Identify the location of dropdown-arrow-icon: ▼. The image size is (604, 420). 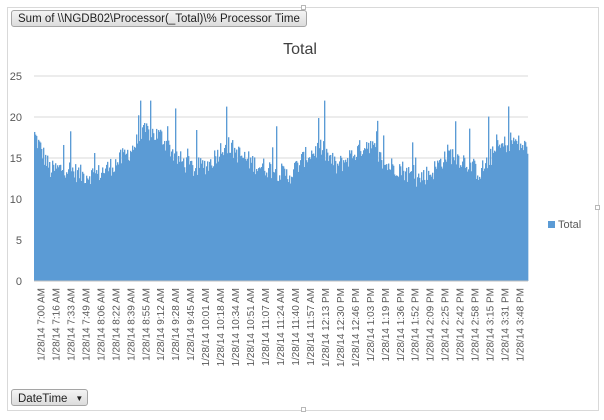
(79, 398).